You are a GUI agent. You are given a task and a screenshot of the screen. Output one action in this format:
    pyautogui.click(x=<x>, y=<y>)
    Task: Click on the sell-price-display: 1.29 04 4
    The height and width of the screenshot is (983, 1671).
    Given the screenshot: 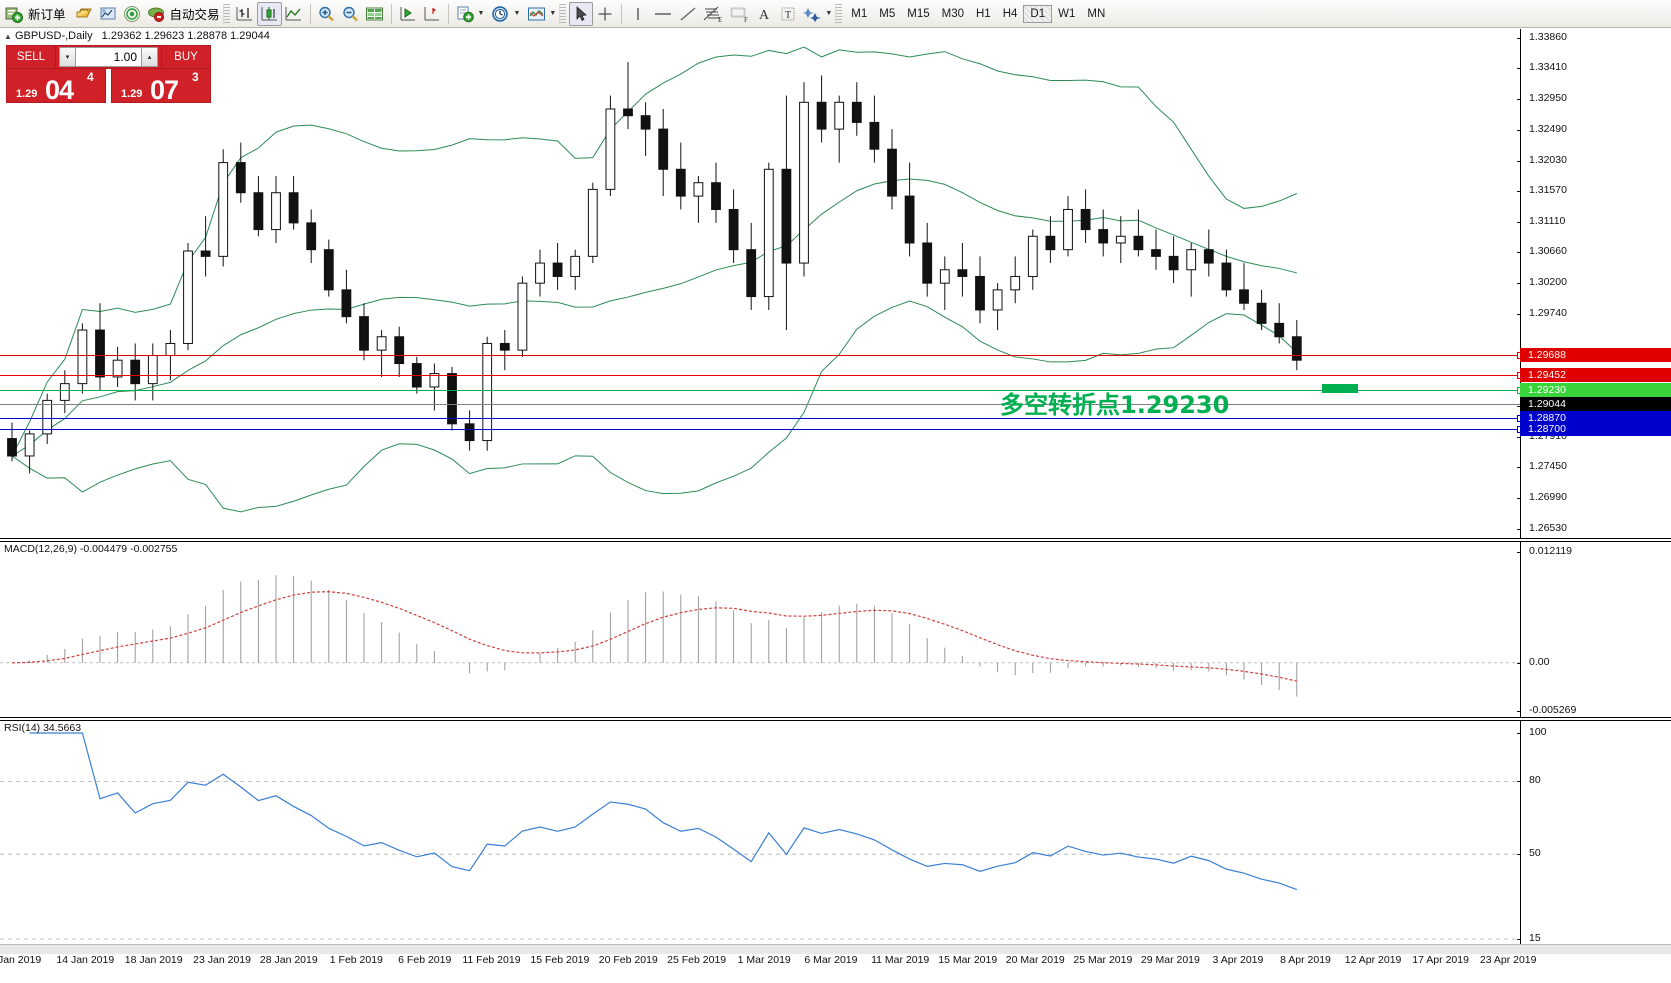 What is the action you would take?
    pyautogui.click(x=56, y=86)
    